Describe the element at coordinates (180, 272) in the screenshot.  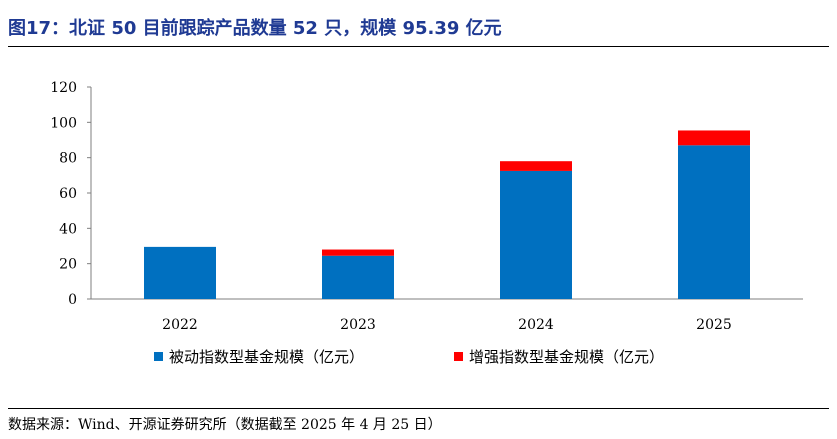
I see `bar-passive-2022` at that location.